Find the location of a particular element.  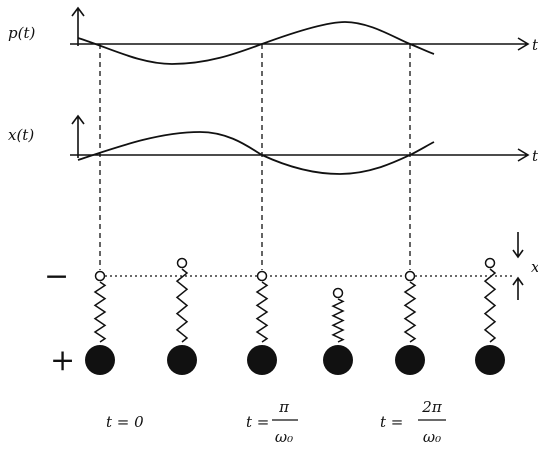

x-axis-label: x(t) is located at coordinates (21, 135).